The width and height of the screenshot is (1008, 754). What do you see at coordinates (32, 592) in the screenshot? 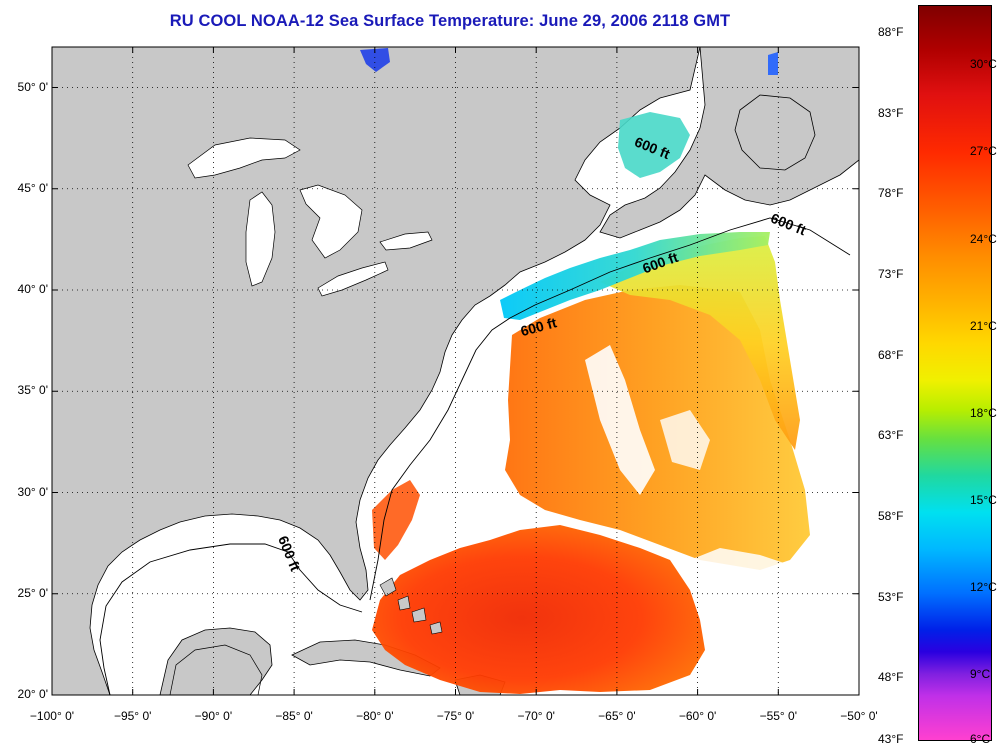
I see `y-tick-label: 25° 0'` at bounding box center [32, 592].